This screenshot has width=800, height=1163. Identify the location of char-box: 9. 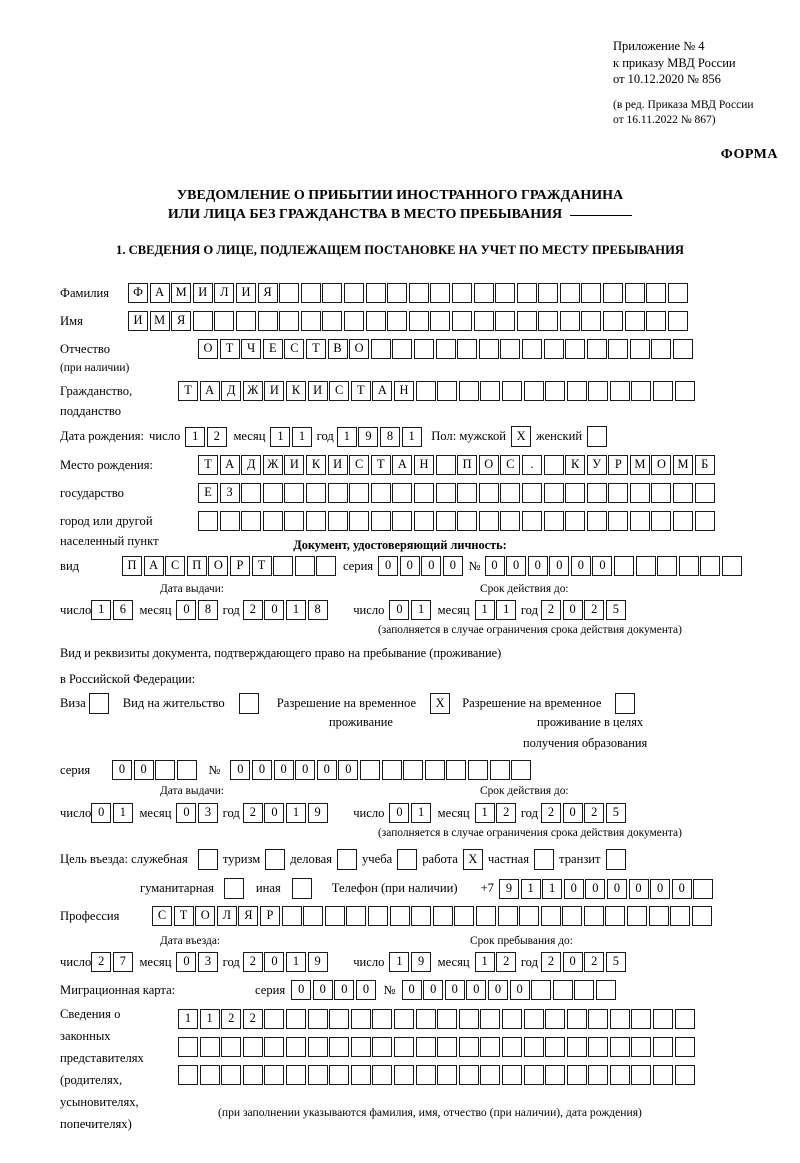
(317, 962).